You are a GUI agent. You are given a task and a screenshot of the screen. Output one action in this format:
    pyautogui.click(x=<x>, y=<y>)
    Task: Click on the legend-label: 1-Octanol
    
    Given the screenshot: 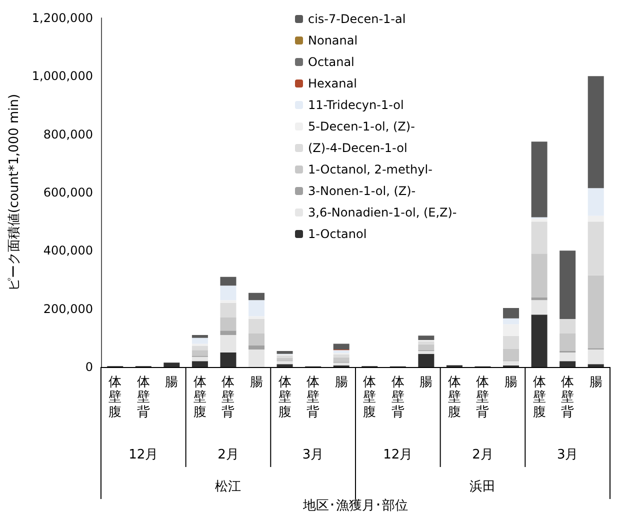 What is the action you would take?
    pyautogui.click(x=337, y=234)
    